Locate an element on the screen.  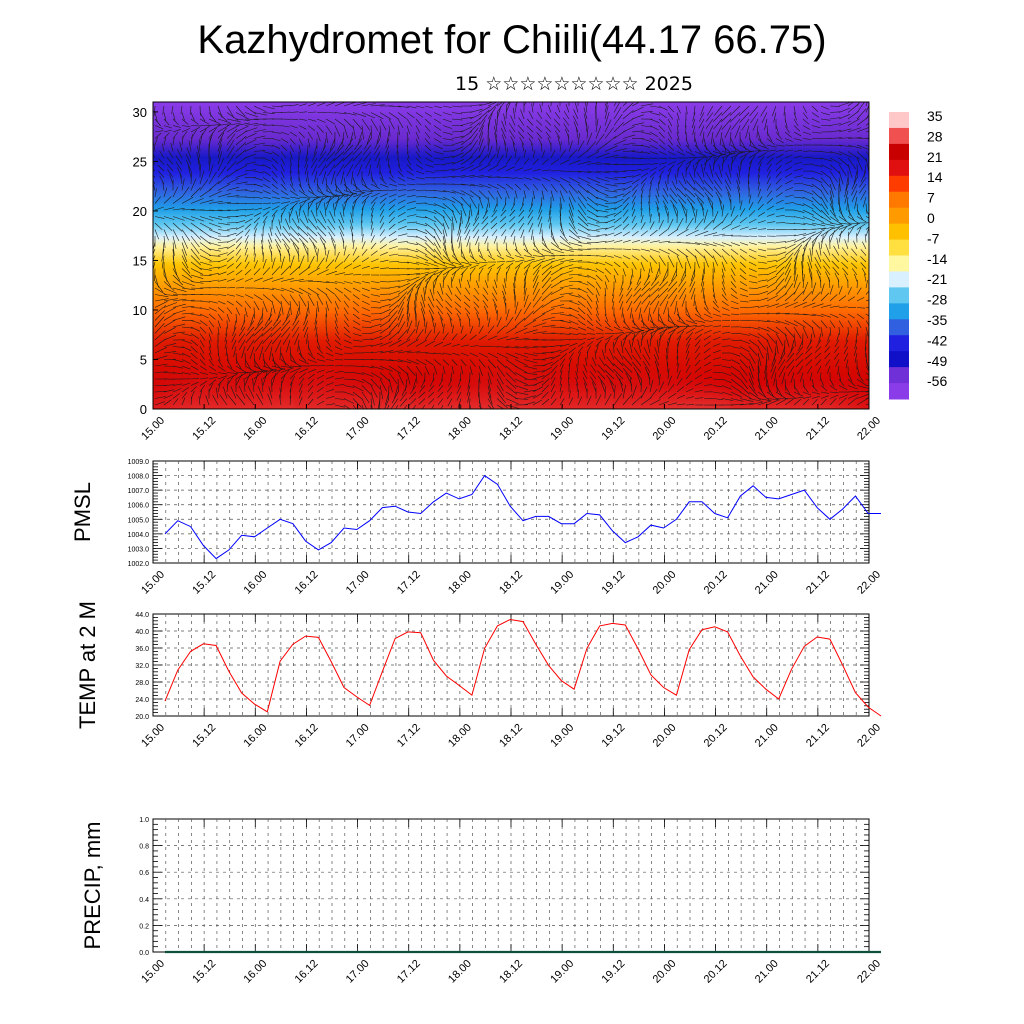
wind-barb-2082 is located at coordinates (178, 280).